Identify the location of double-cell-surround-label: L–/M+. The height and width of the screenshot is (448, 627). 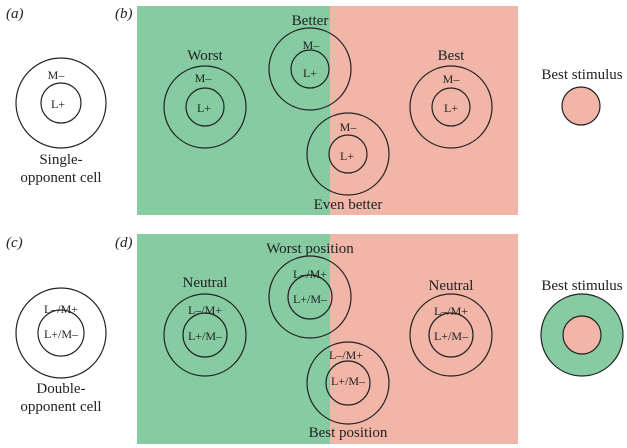
(61, 309).